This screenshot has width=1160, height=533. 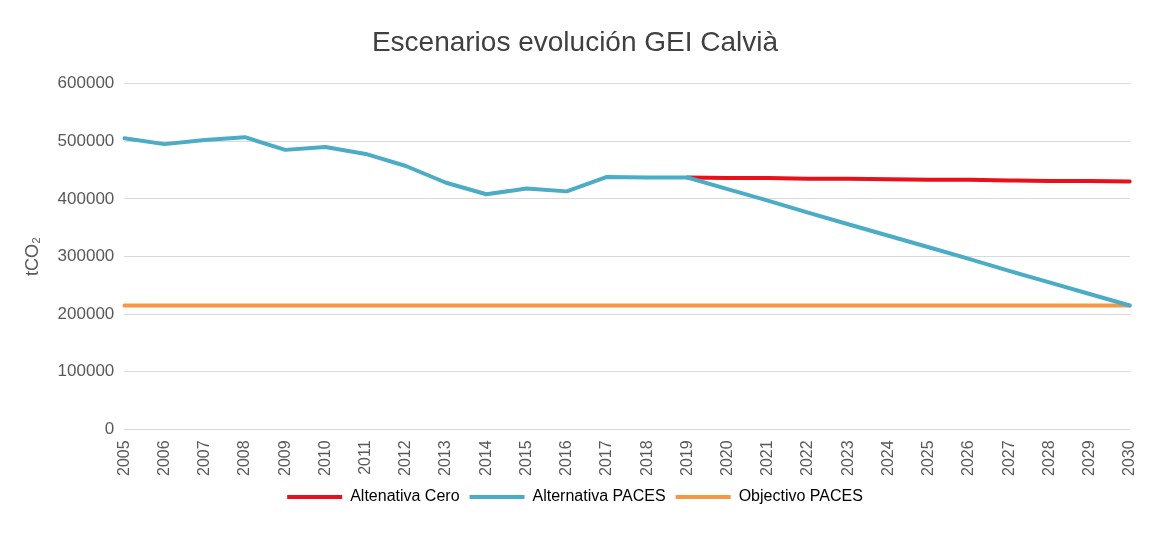 What do you see at coordinates (767, 458) in the screenshot?
I see `x-tick-label: 2021` at bounding box center [767, 458].